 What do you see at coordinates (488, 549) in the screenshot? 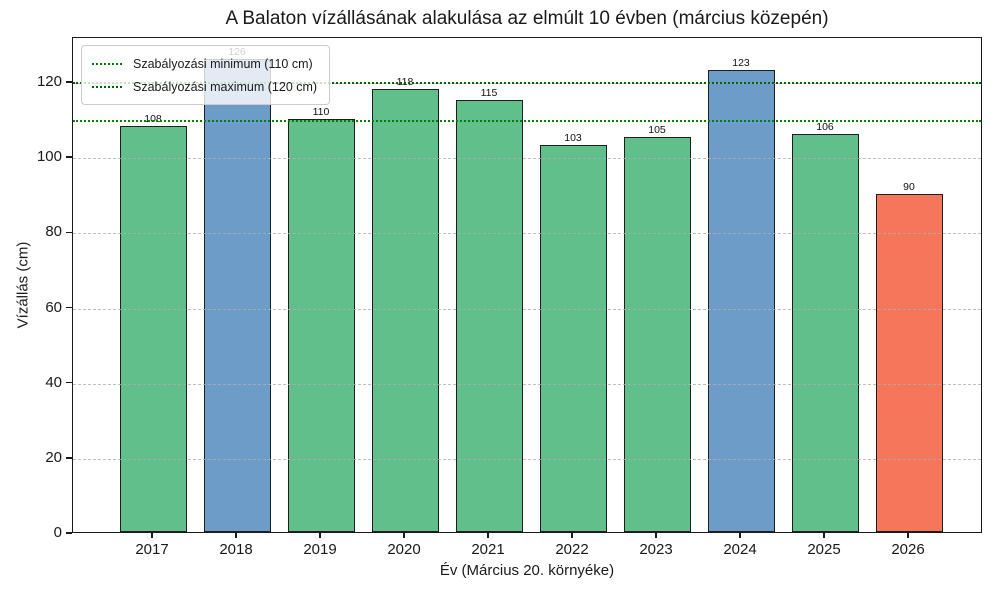
I see `x-tick-label-2021: 2021` at bounding box center [488, 549].